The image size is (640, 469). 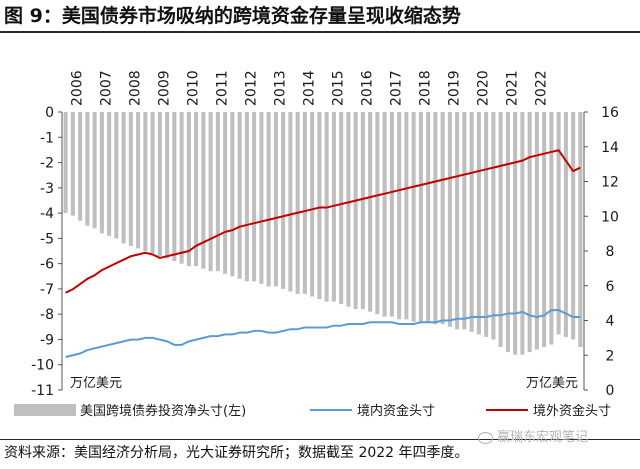 What do you see at coordinates (391, 214) in the screenshot?
I see `bar-q45` at bounding box center [391, 214].